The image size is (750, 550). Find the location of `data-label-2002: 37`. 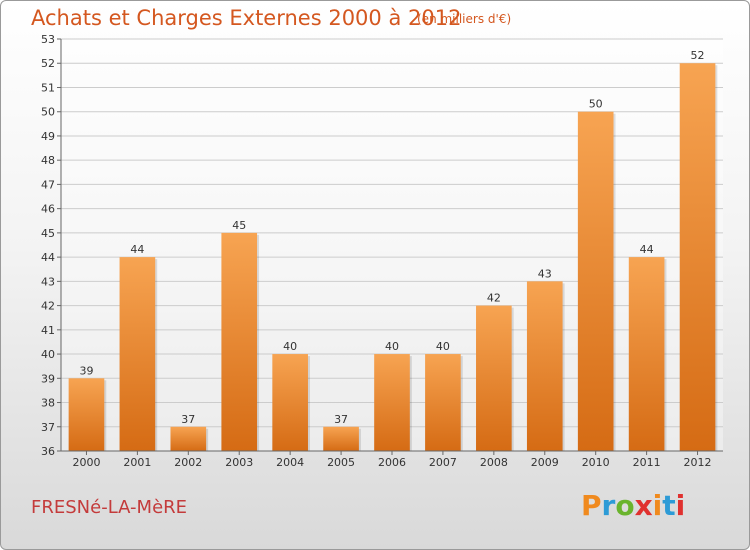

data-label-2002: 37 is located at coordinates (188, 419).